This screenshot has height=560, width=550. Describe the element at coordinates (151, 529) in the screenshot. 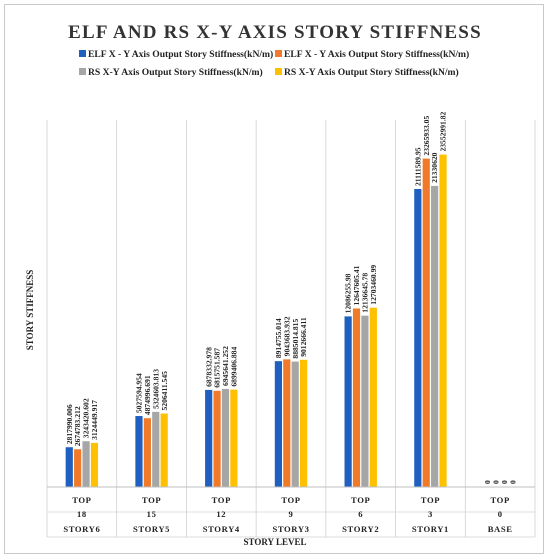

I see `tick-label-story: STORY5` at that location.